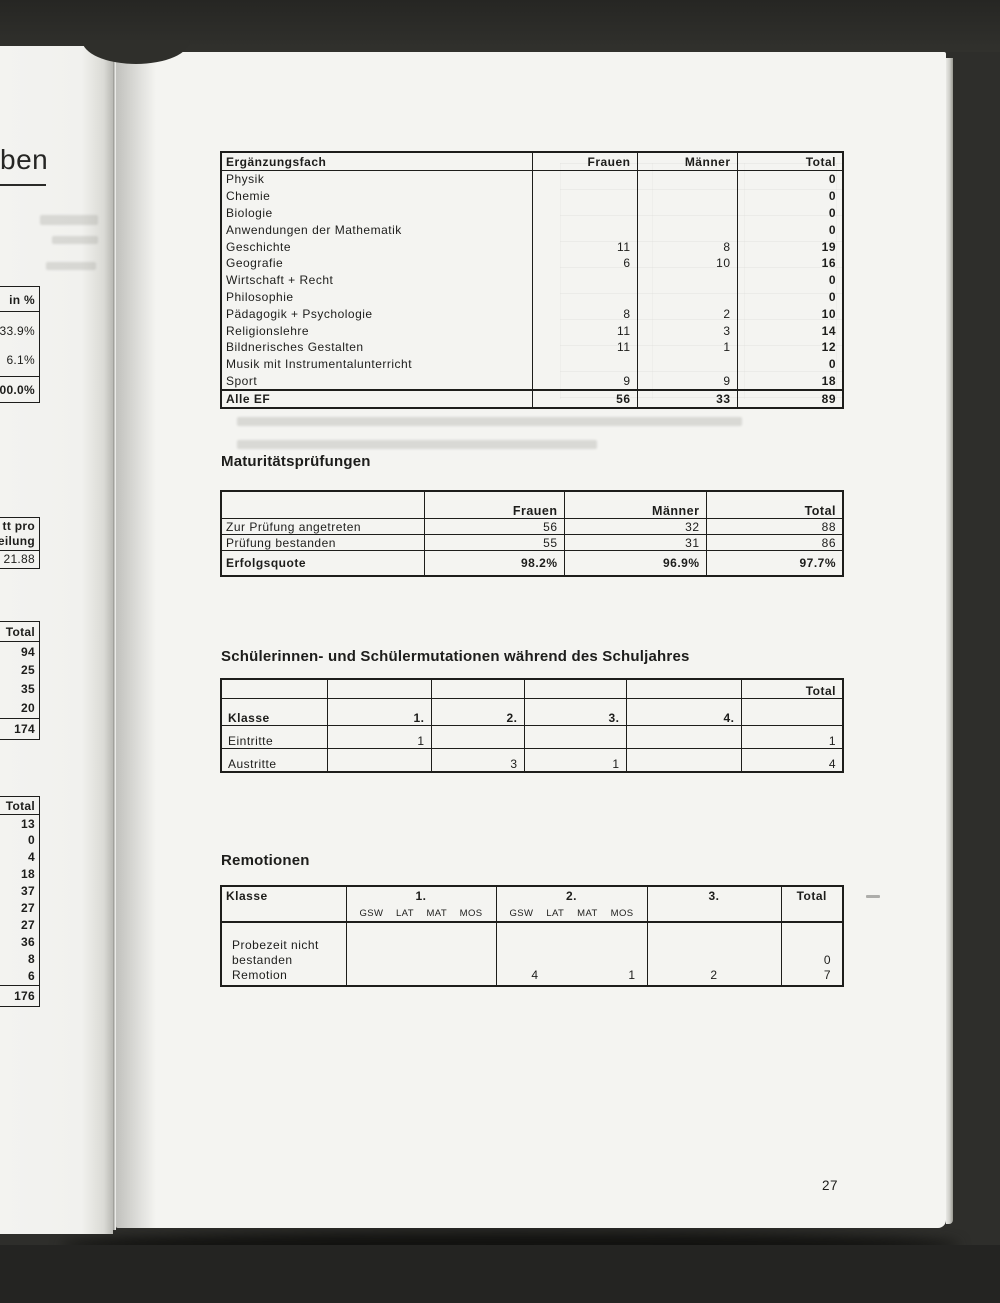 This screenshot has width=1000, height=1303. I want to click on cell: 11, so click(584, 246).